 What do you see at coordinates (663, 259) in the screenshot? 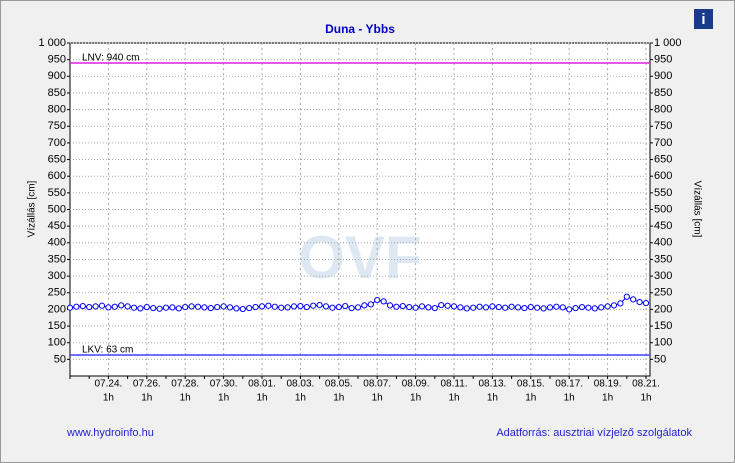
I see `y2-tick-label: 350` at bounding box center [663, 259].